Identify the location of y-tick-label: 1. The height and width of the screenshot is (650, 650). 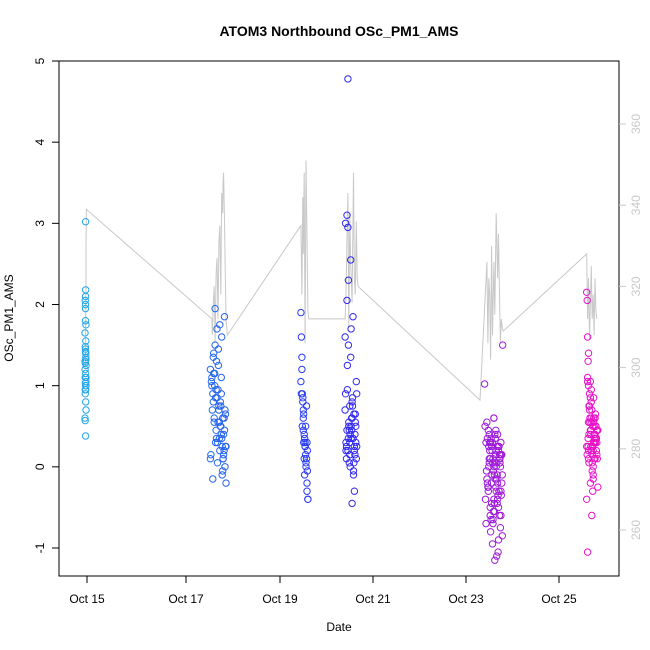
(40, 385).